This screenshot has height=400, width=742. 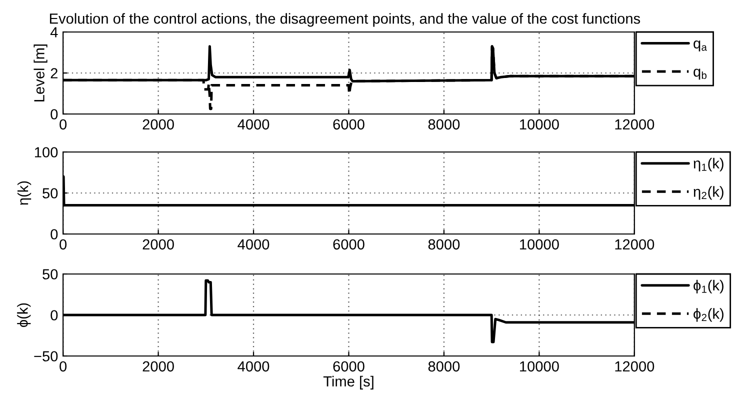 I want to click on x-axis-title: Time [s], so click(x=348, y=383).